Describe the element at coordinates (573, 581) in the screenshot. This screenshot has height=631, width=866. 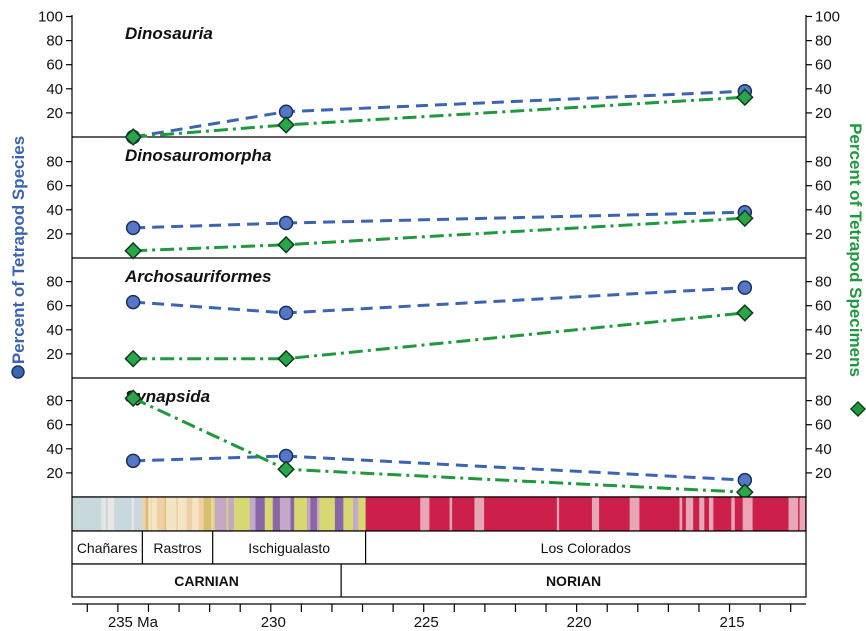
I see `stage-label: NORIAN` at that location.